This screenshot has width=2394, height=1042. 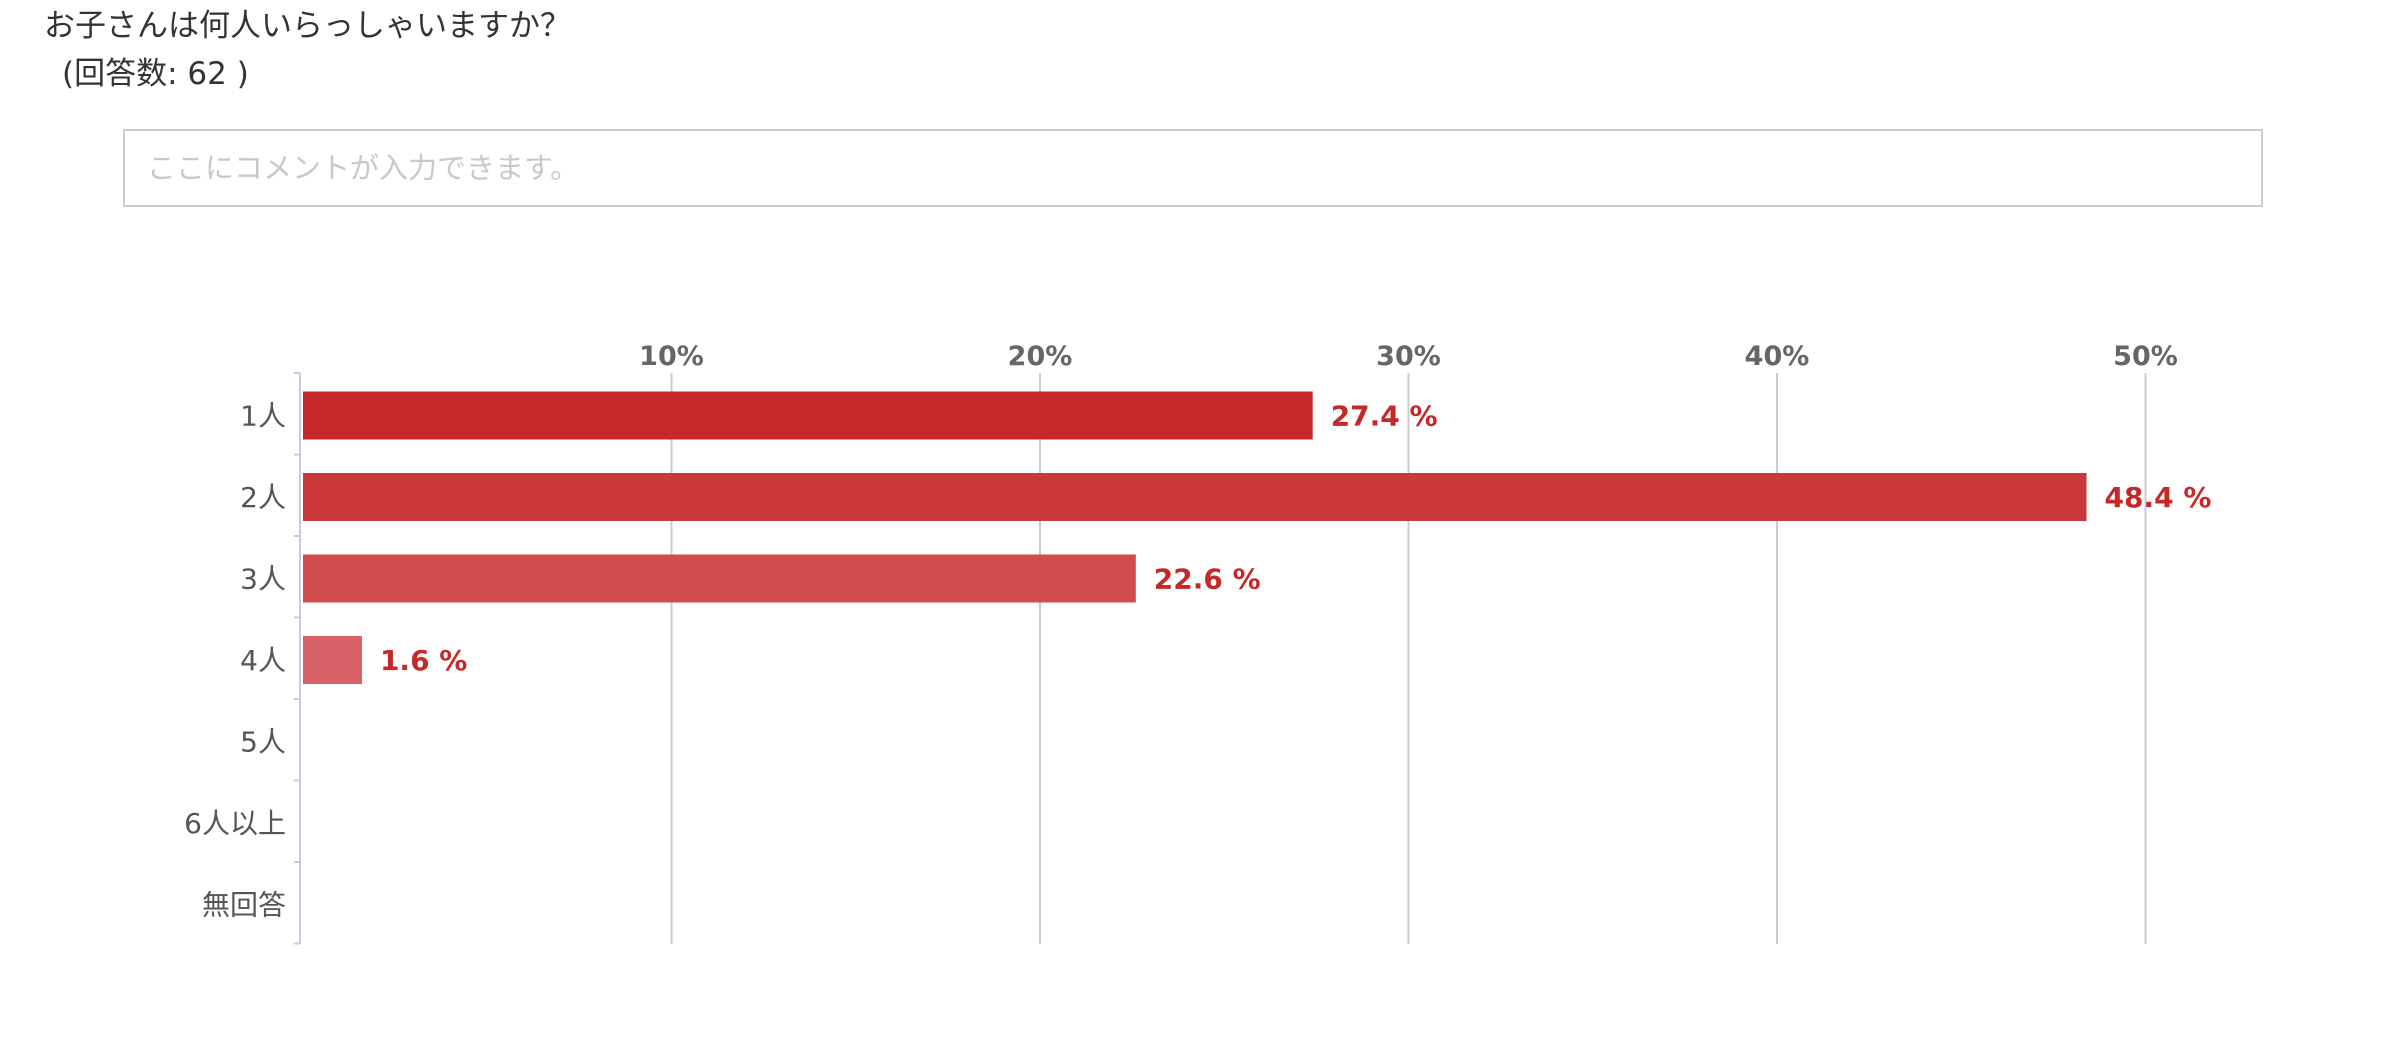 What do you see at coordinates (307, 26) in the screenshot?
I see `question-title: お子さんは何人いらっしゃいますか？` at bounding box center [307, 26].